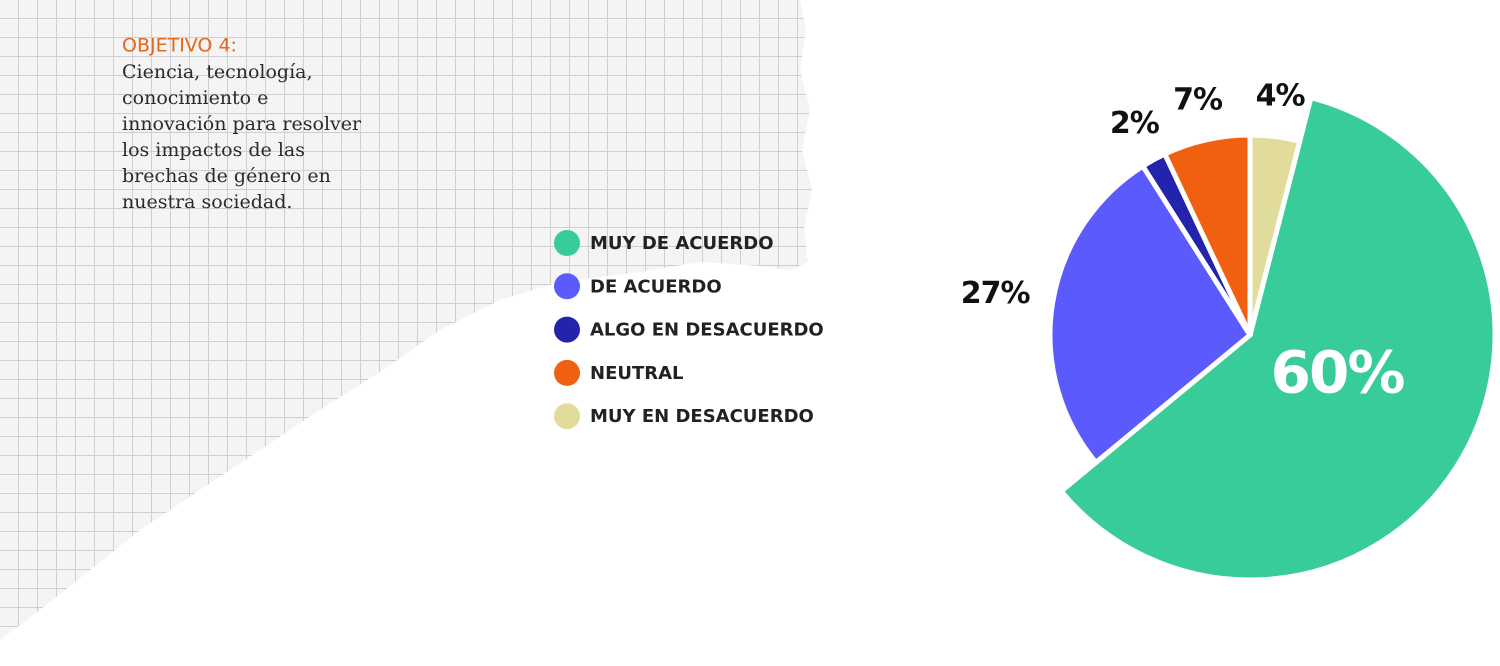 Image resolution: width=1500 pixels, height=666 pixels. What do you see at coordinates (656, 286) in the screenshot?
I see `legend-label: DE ACUERDO` at bounding box center [656, 286].